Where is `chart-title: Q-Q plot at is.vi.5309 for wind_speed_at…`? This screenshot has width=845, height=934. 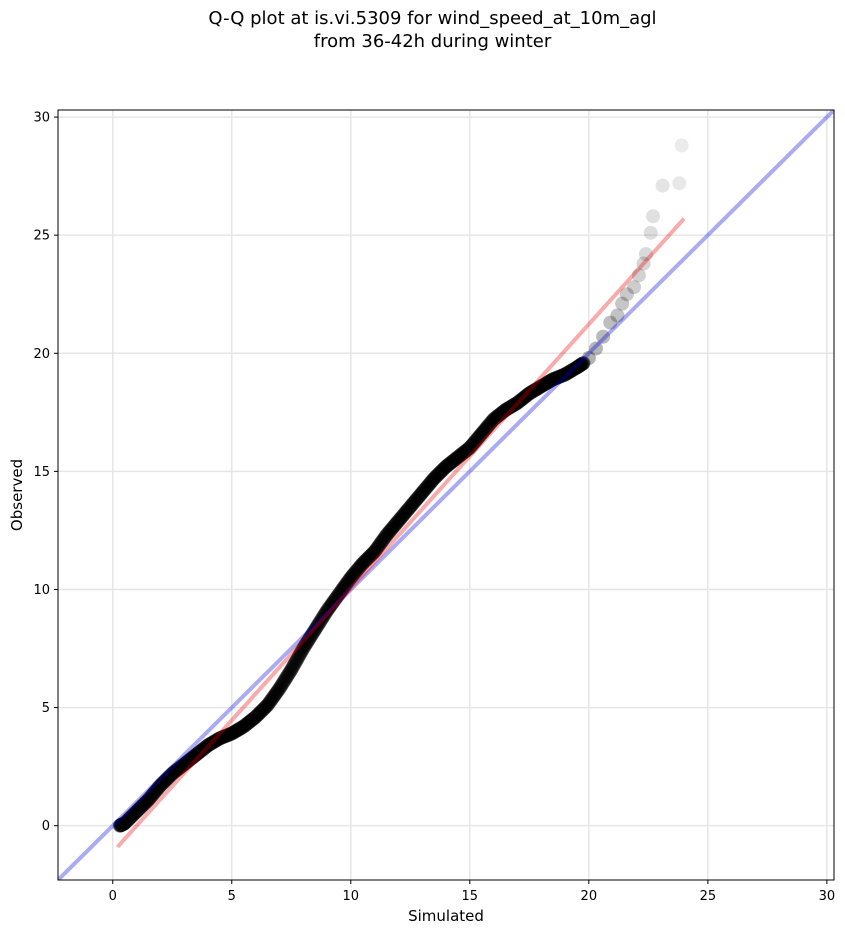
chart-title: Q-Q plot at is.vi.5309 for wind_speed_at… is located at coordinates (432, 18).